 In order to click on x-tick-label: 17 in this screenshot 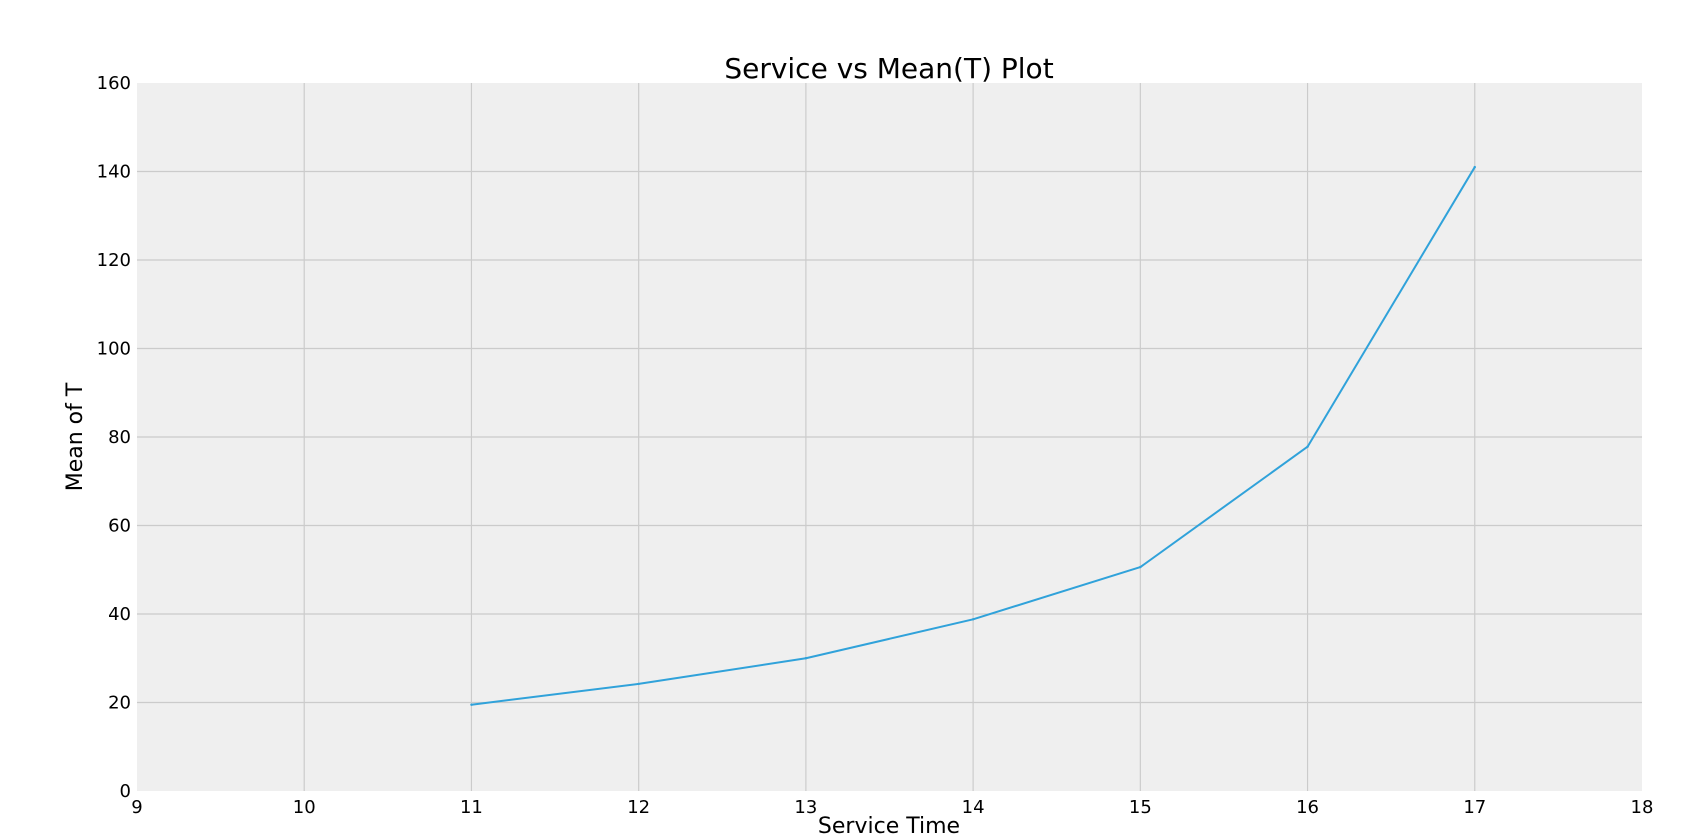, I will do `click(1474, 807)`.